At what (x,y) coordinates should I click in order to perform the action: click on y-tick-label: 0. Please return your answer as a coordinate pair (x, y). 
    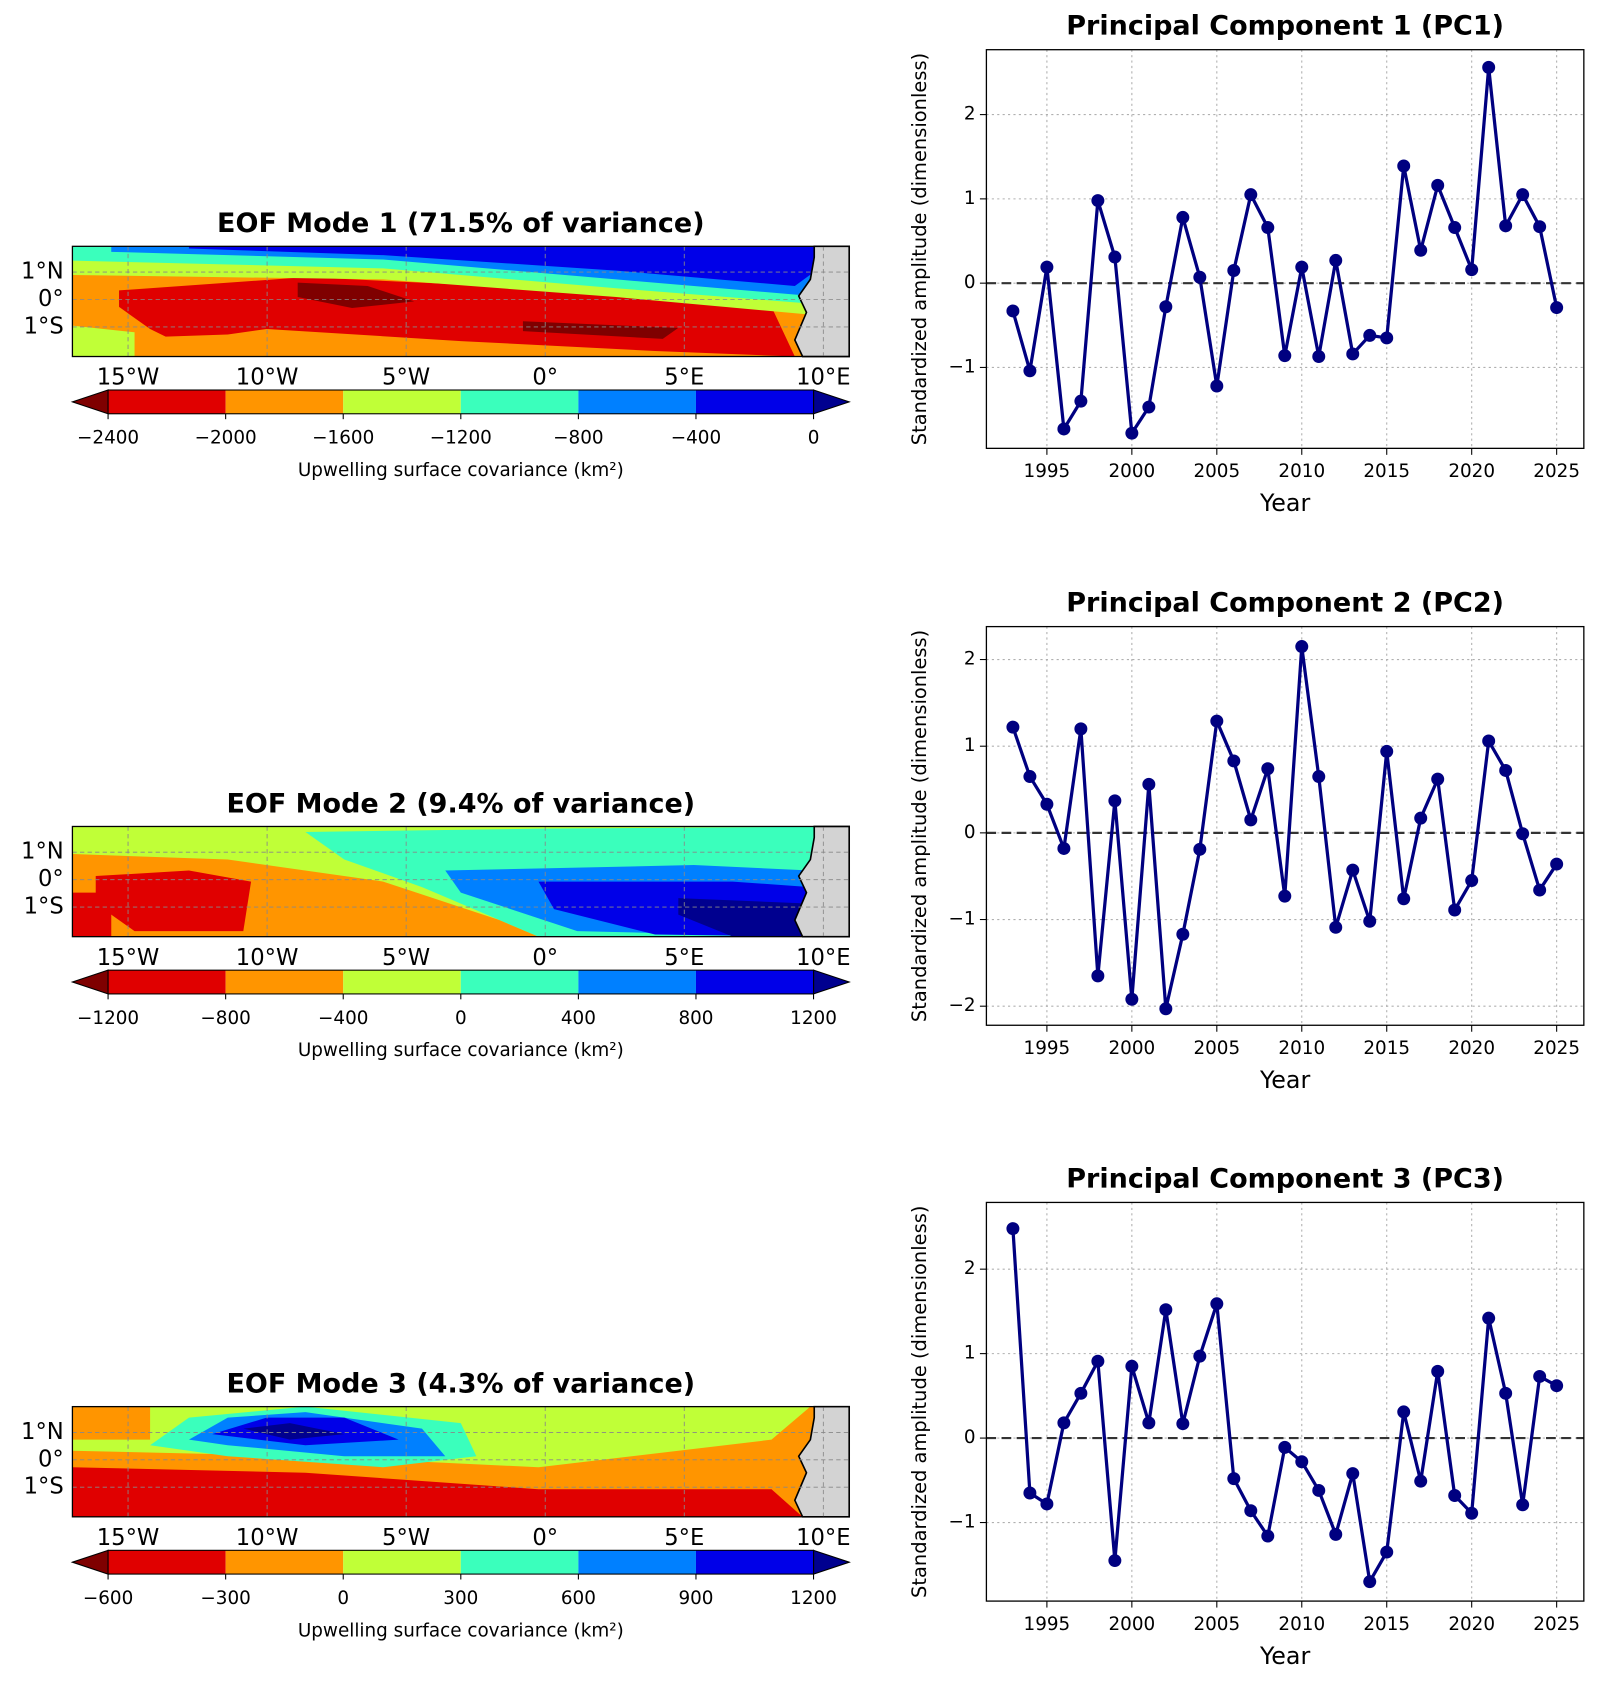
    Looking at the image, I should click on (970, 1437).